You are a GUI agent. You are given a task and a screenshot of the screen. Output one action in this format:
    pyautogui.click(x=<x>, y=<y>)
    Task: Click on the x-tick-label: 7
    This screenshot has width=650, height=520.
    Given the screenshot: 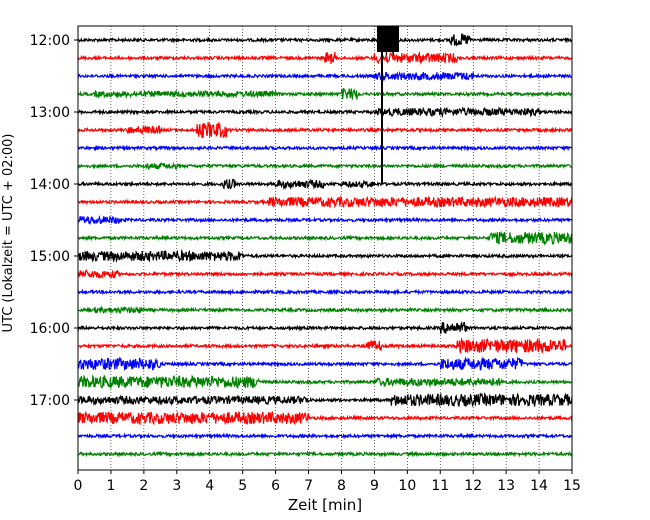 What is the action you would take?
    pyautogui.click(x=308, y=486)
    